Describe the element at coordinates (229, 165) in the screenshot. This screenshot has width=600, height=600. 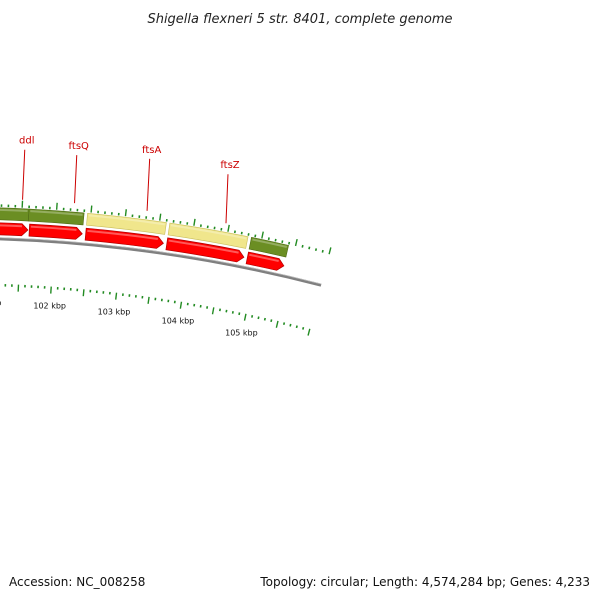
I see `gene-label: ftsZ` at that location.